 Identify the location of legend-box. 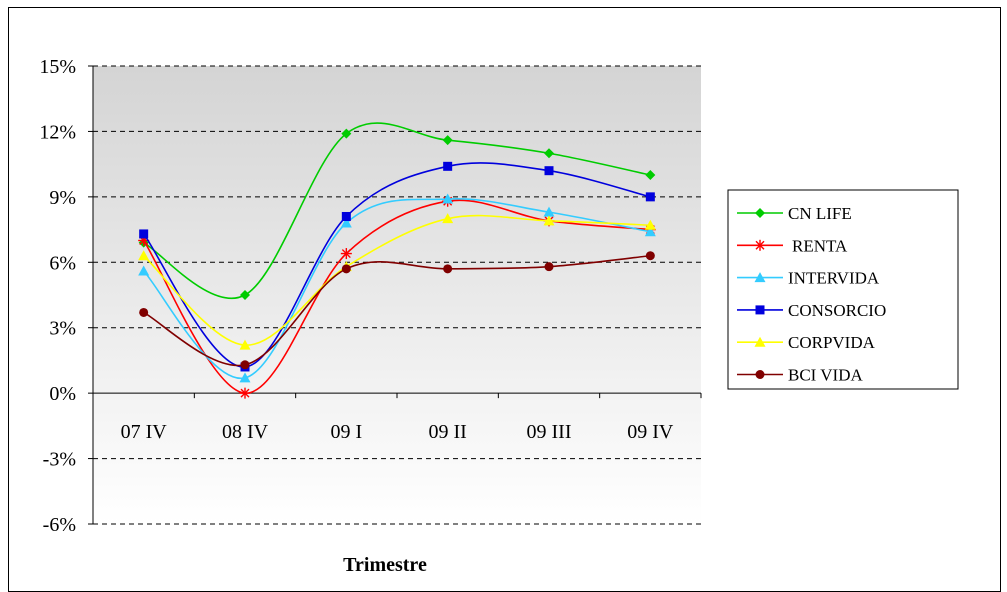
(843, 289).